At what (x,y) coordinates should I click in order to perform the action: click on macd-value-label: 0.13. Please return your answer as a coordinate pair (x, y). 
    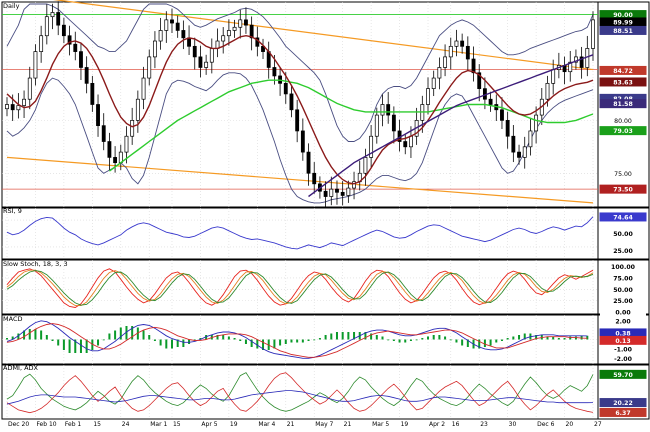
    Looking at the image, I should click on (623, 340).